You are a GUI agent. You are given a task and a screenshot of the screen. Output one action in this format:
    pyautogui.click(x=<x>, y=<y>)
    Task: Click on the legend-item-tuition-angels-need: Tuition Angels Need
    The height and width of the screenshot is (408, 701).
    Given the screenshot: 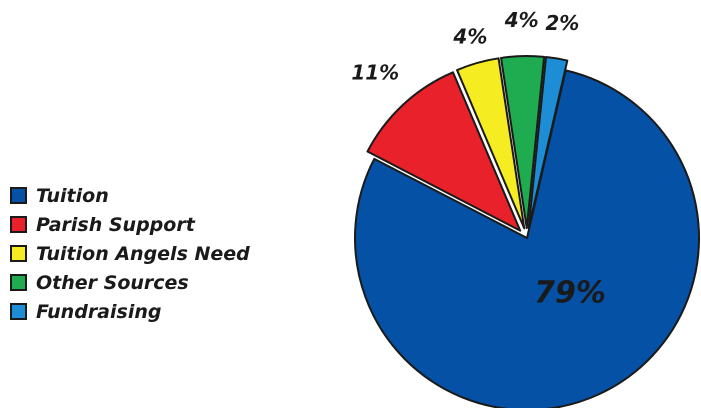 What is the action you would take?
    pyautogui.click(x=130, y=253)
    